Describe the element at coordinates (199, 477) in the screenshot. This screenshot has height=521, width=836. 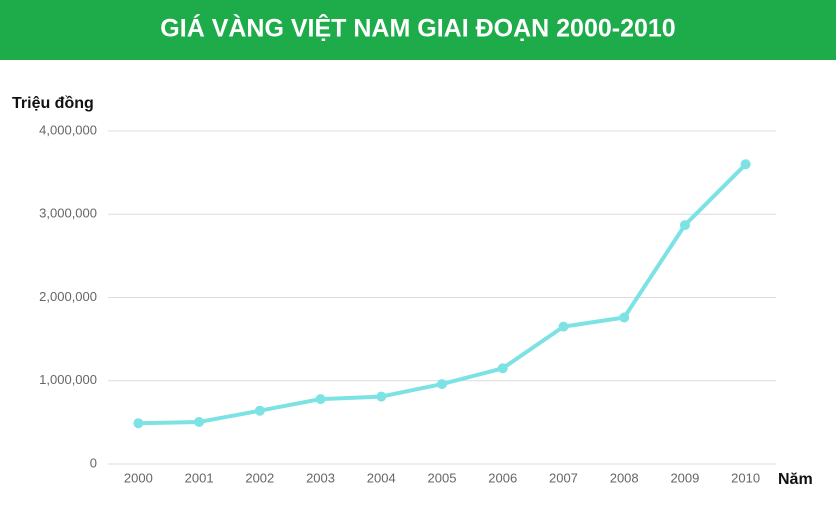
I see `x-tick-label: 2001` at that location.